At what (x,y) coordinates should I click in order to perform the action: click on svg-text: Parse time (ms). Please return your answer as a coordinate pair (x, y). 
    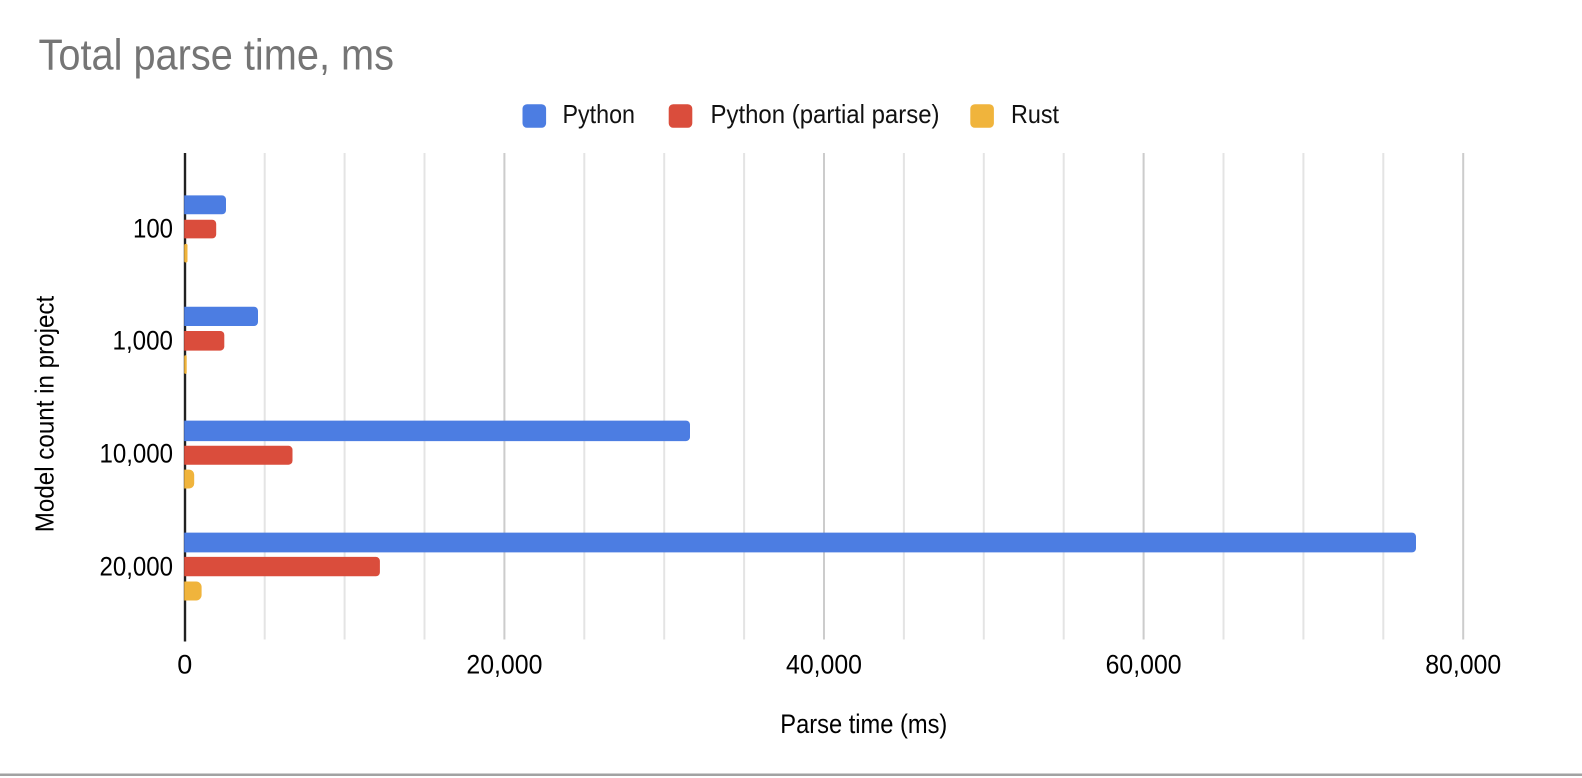
    Looking at the image, I should click on (863, 724).